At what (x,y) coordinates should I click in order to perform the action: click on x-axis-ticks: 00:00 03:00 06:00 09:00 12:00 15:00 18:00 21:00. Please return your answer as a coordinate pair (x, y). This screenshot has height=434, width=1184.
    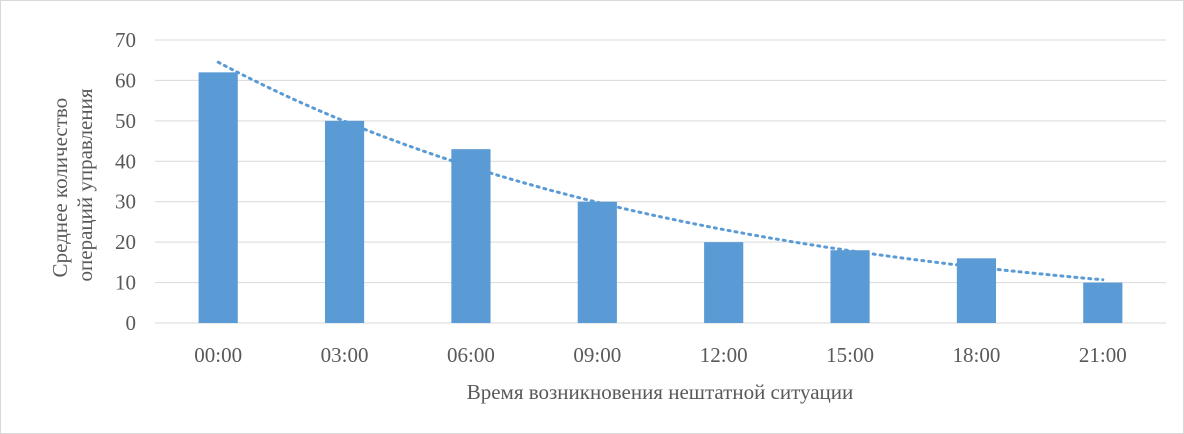
    Looking at the image, I should click on (660, 355).